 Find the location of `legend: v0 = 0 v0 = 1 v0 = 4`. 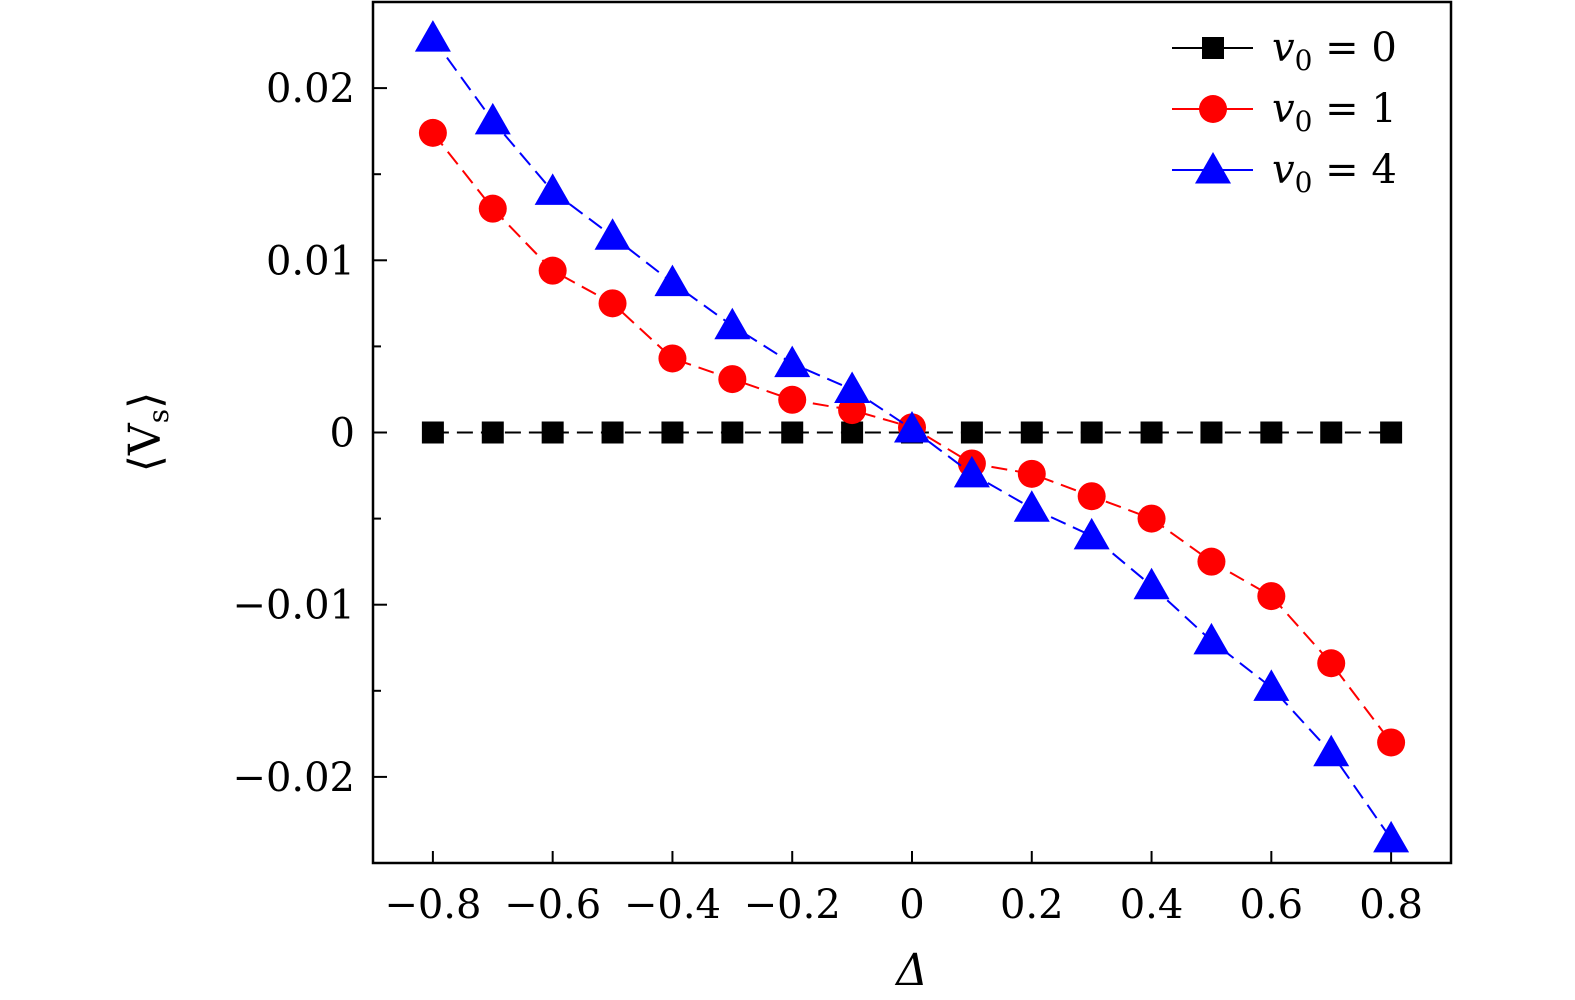

legend: v0 = 0 v0 = 1 v0 = 4 is located at coordinates (1284, 112).